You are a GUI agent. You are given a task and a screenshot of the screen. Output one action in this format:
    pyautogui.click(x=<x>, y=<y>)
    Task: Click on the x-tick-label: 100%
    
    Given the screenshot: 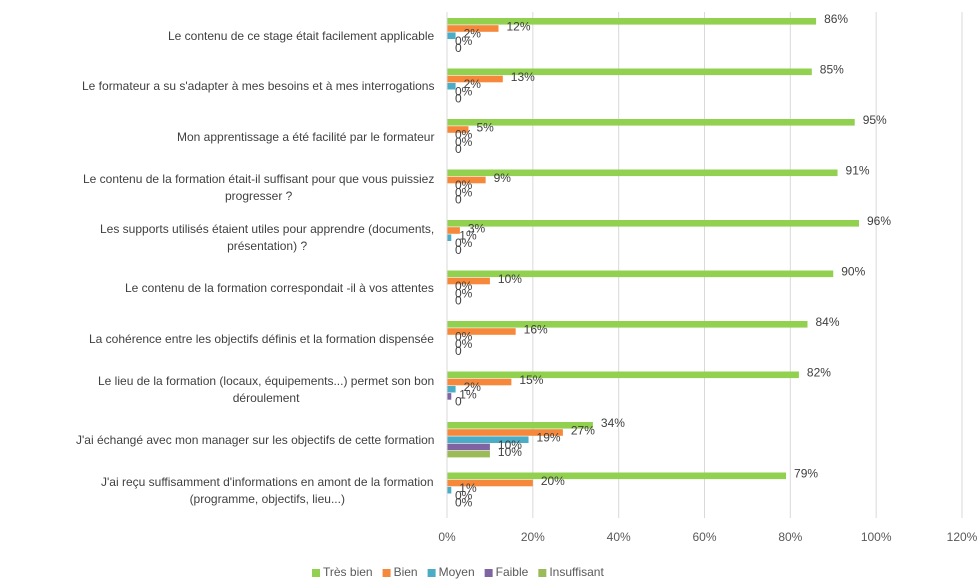 What is the action you would take?
    pyautogui.click(x=876, y=537)
    